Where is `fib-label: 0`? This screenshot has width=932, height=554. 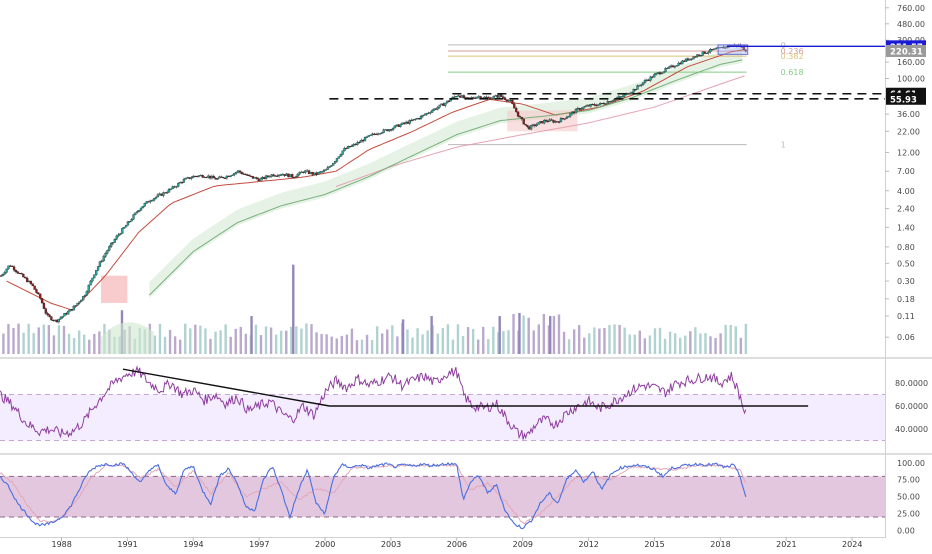 fib-label: 0 is located at coordinates (783, 45).